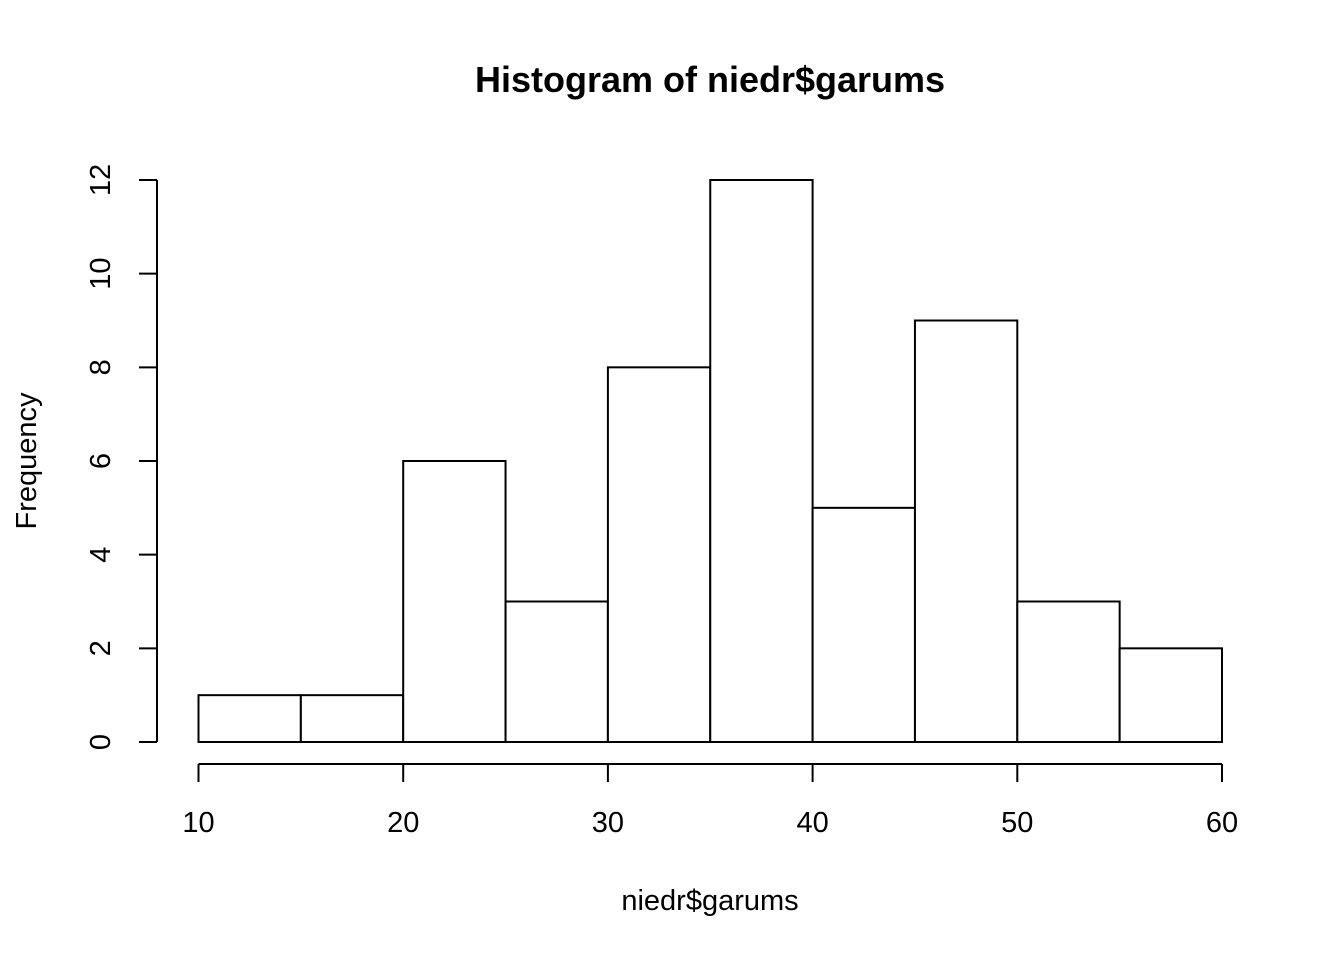 Image resolution: width=1344 pixels, height=960 pixels. Describe the element at coordinates (198, 823) in the screenshot. I see `x-tick-label: 10` at that location.